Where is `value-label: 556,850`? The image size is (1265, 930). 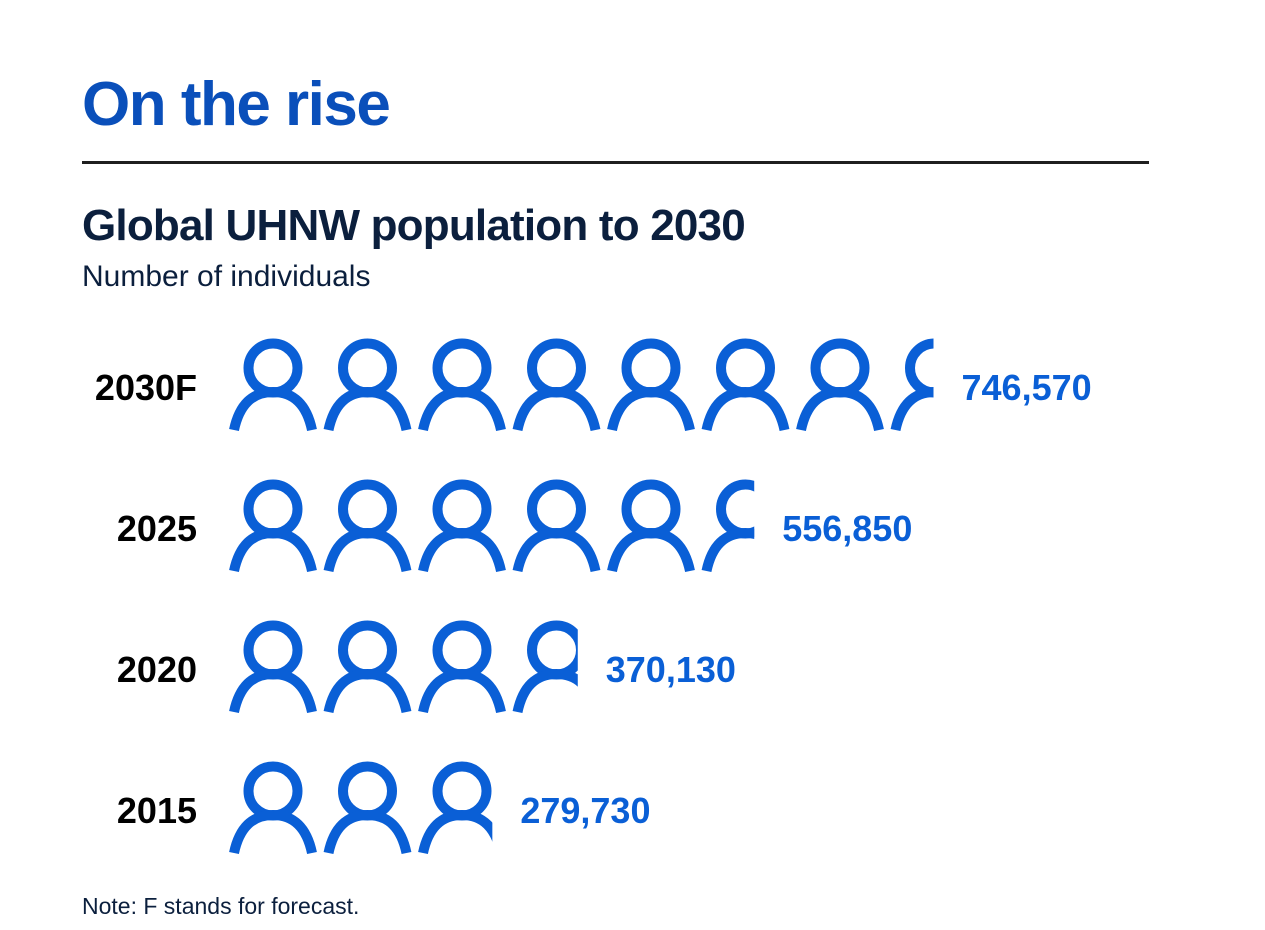 value-label: 556,850 is located at coordinates (847, 528).